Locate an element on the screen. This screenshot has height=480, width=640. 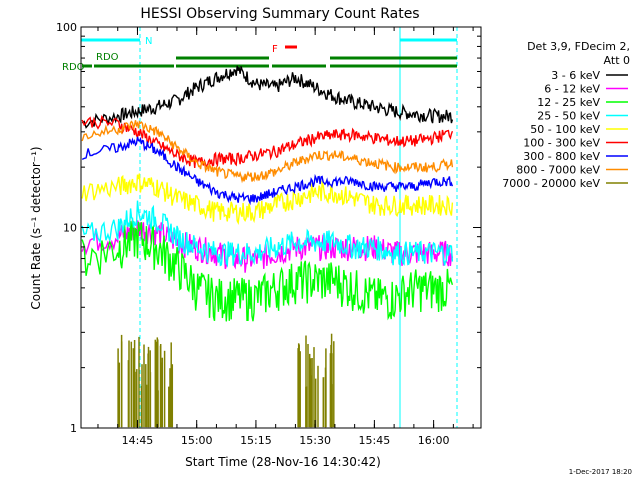
legend-label: 3 - 6 keV is located at coordinates (575, 75).